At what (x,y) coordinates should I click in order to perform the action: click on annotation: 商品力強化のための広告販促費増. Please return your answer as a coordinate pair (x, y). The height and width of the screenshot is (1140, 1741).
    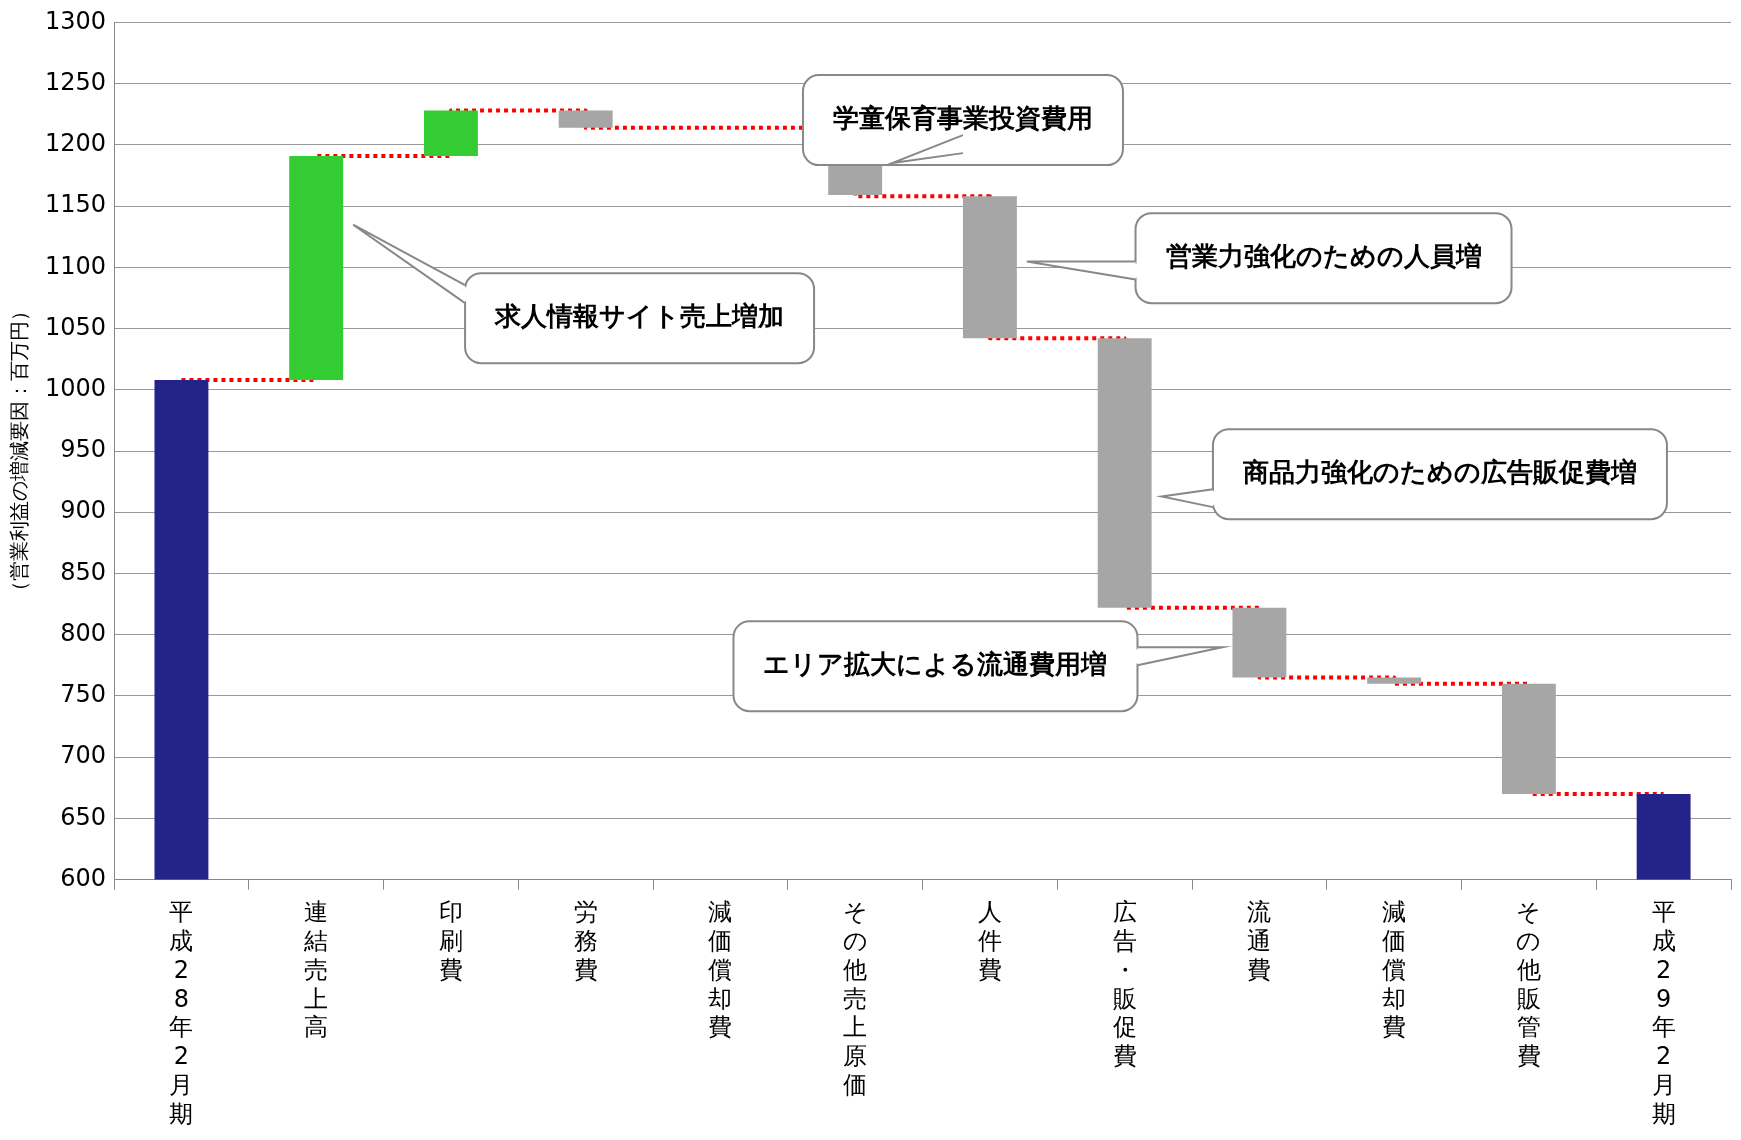
    Looking at the image, I should click on (1439, 471).